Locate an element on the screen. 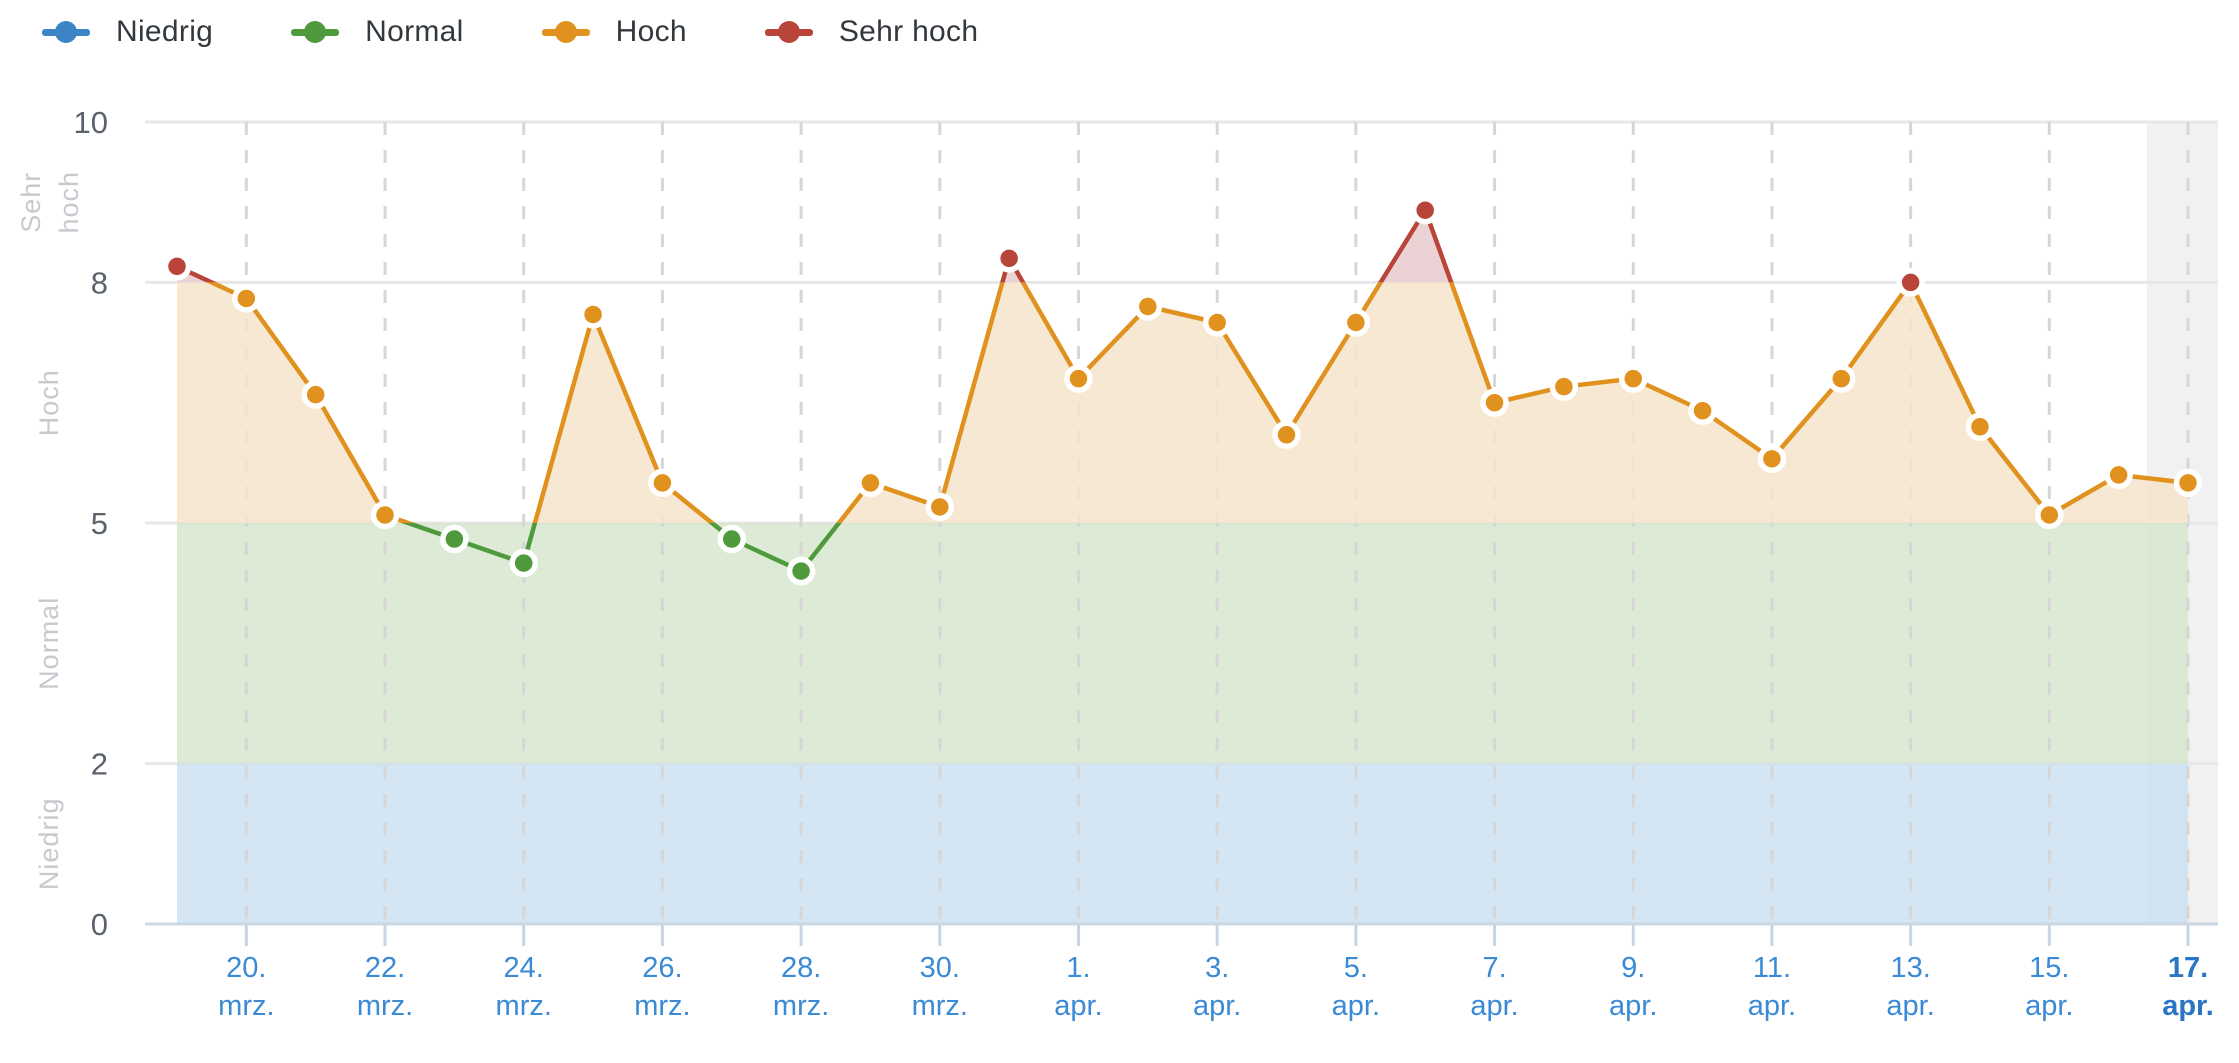  data-point-8apr is located at coordinates (1564, 386).